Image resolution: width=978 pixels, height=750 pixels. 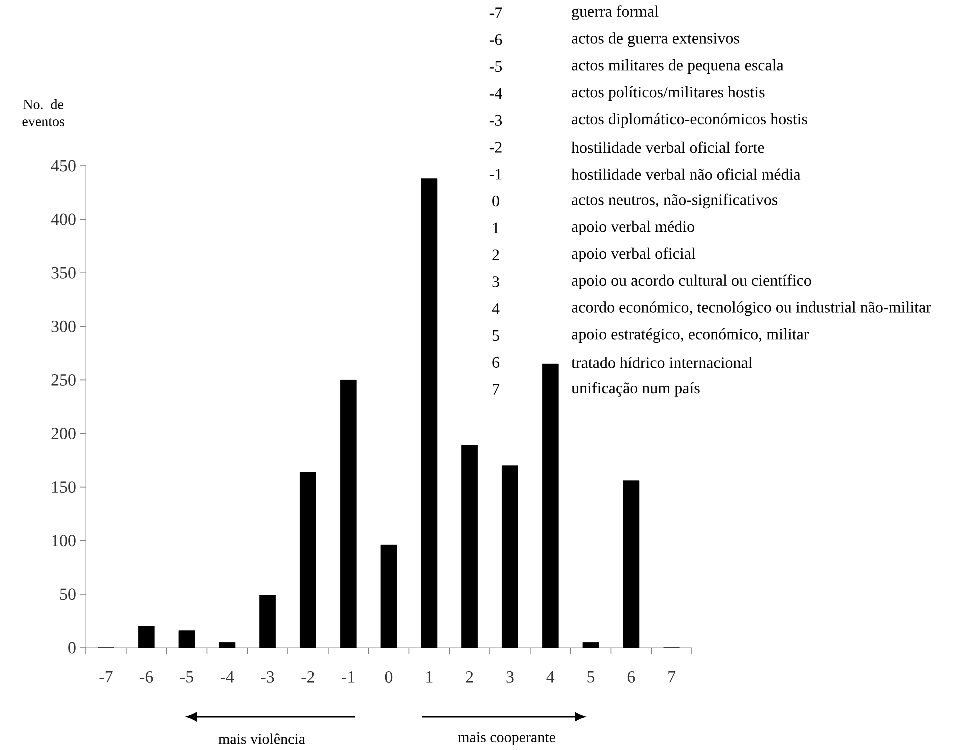 I want to click on y-tick-label: 300, so click(x=64, y=326).